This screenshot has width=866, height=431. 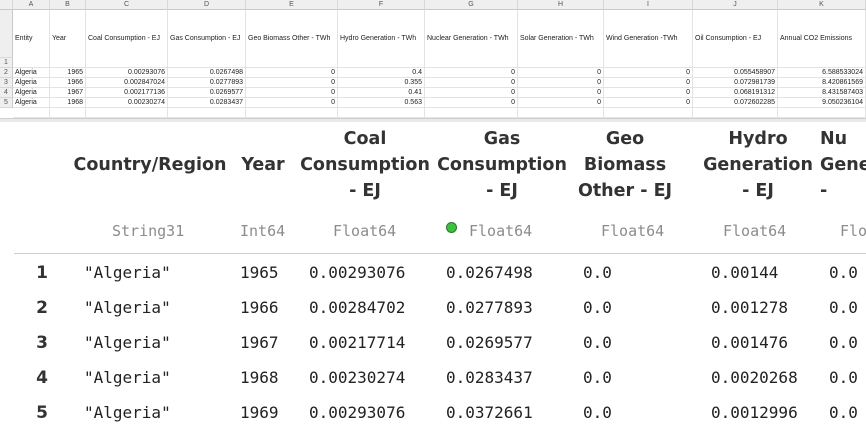 I want to click on data-cell: 0.0020268, so click(x=754, y=377).